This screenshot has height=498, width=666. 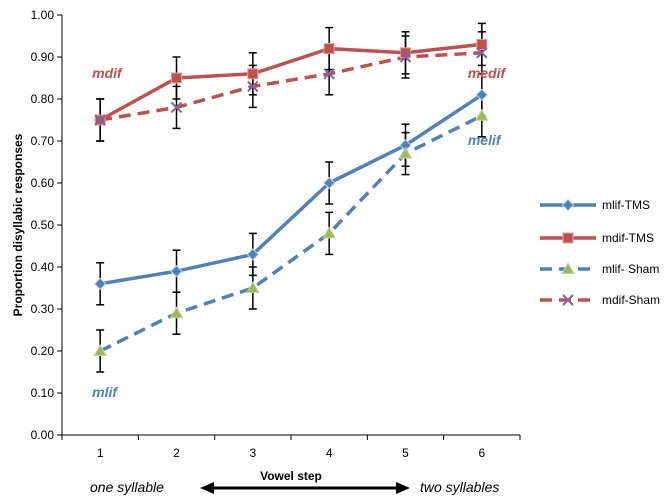 What do you see at coordinates (105, 392) in the screenshot?
I see `annotation-label: mlif` at bounding box center [105, 392].